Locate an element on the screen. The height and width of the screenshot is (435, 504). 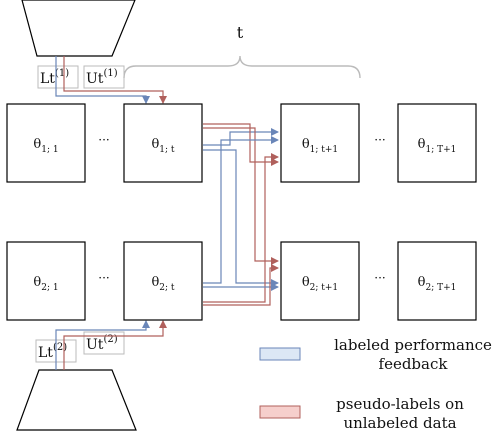
legend-text-pseudo-line2: unlabeled data is located at coordinates (399, 423).